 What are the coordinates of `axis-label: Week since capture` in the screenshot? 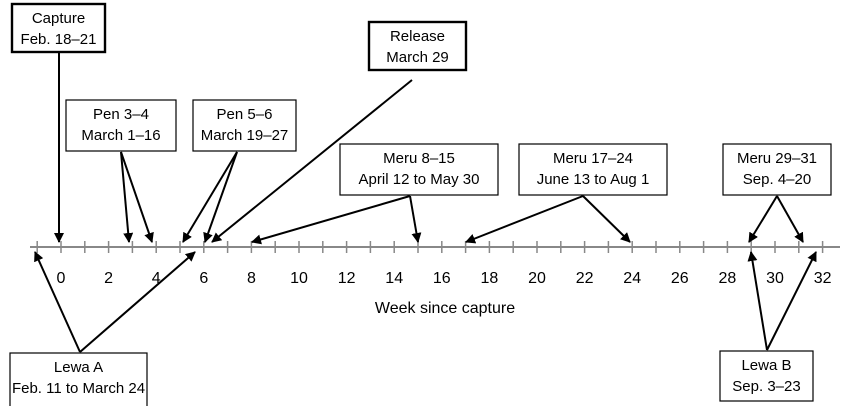 It's located at (445, 308).